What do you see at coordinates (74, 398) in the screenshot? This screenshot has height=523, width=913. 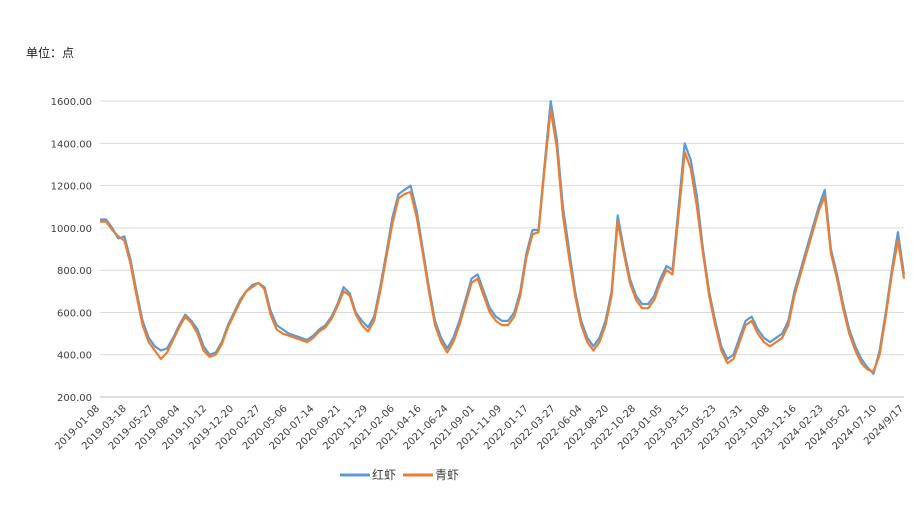 I see `y-tick-label: 200.00` at bounding box center [74, 398].